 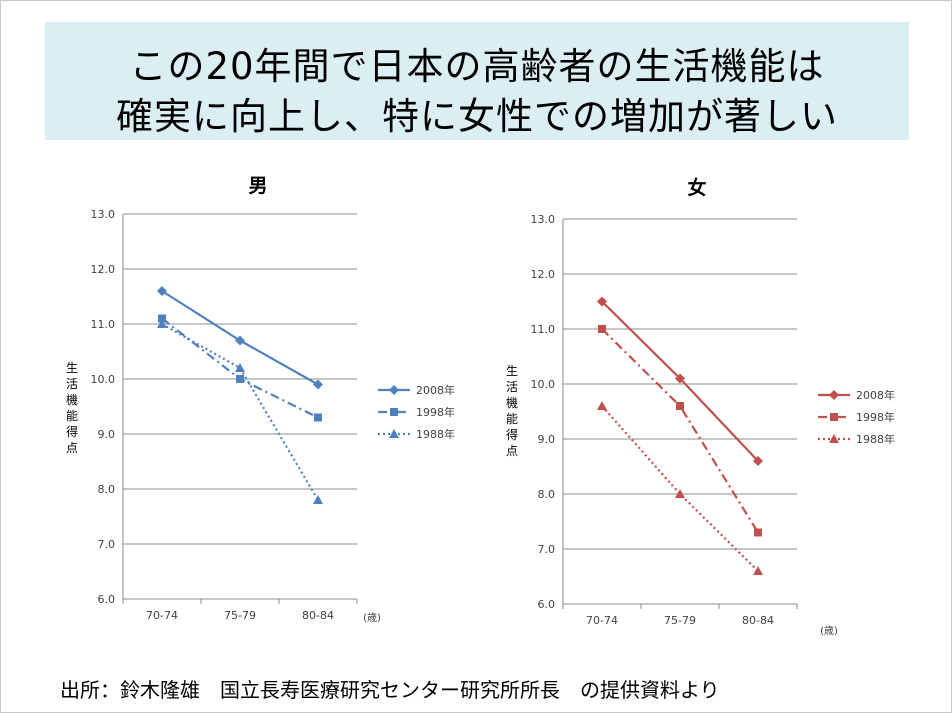 I want to click on female-legend-label: 1988年, so click(x=875, y=439).